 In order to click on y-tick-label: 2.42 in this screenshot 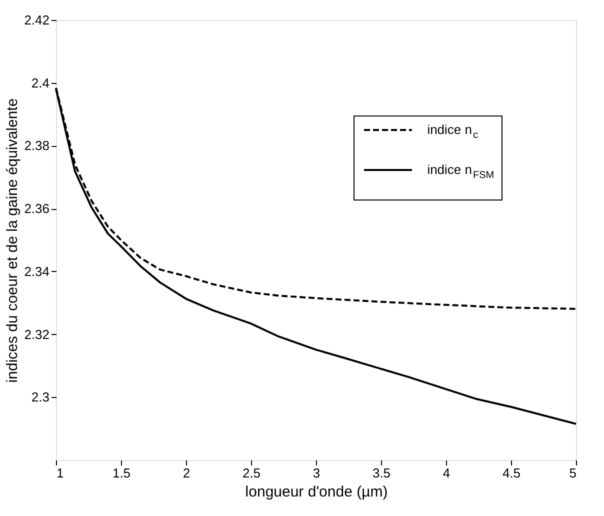, I will do `click(37, 20)`.